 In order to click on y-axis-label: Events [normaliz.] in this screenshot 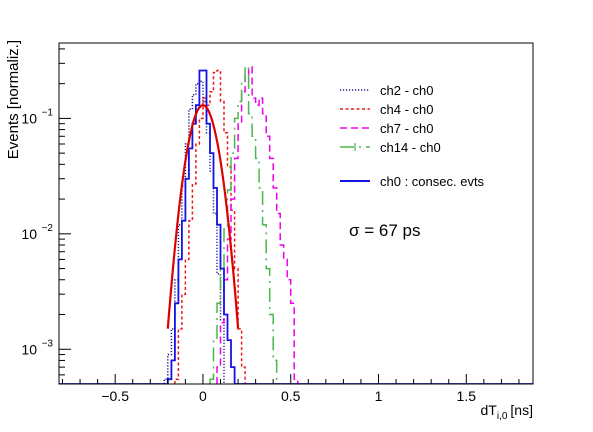, I will do `click(13, 99)`.